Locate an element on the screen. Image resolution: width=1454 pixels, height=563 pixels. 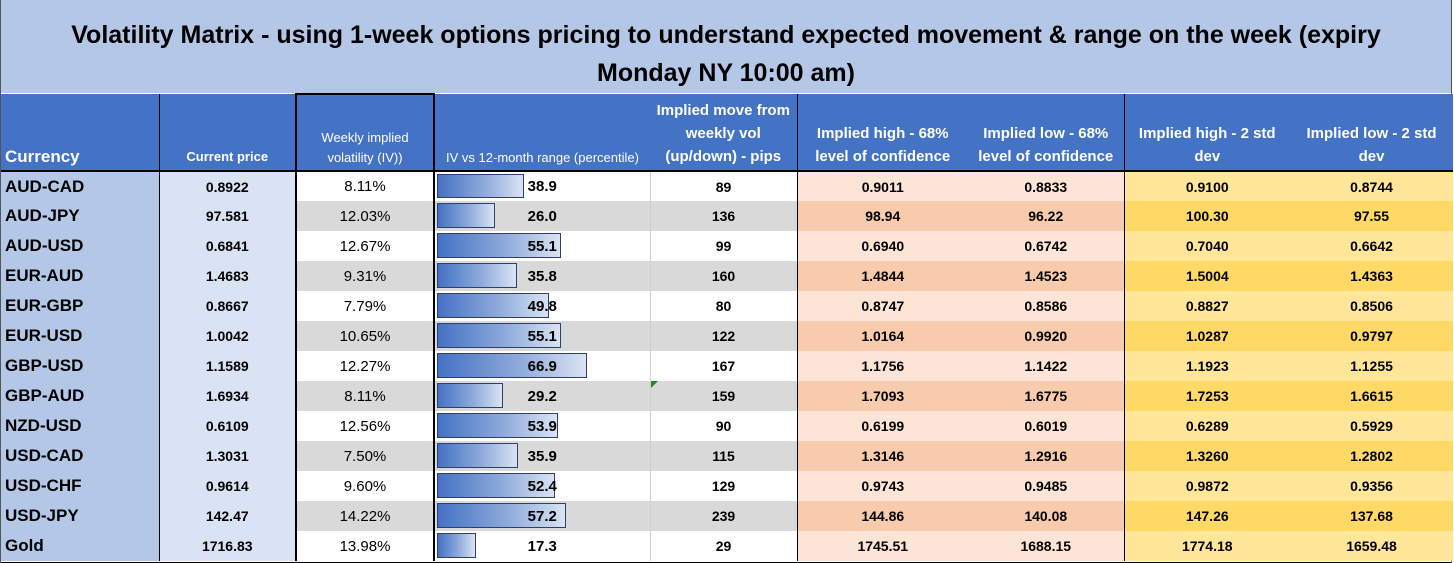
iv-cell: 14.22% is located at coordinates (365, 516).